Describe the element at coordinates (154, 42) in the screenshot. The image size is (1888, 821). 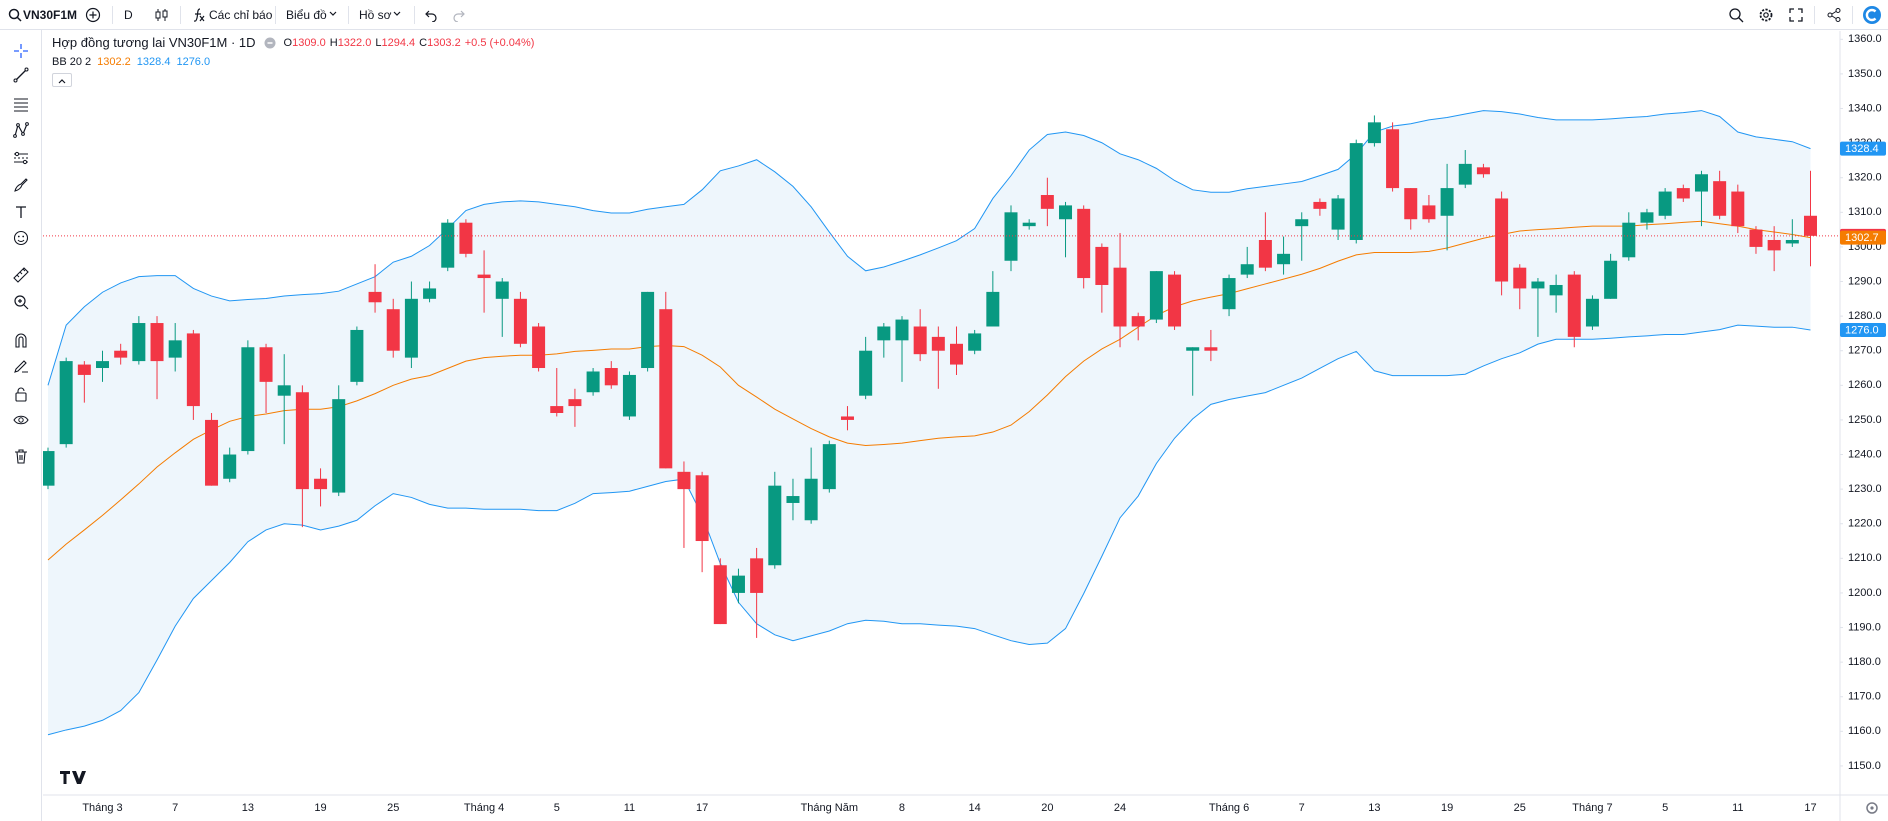
I see `legend-title: Hợp đồng tương lai VN30F1M · 1D` at that location.